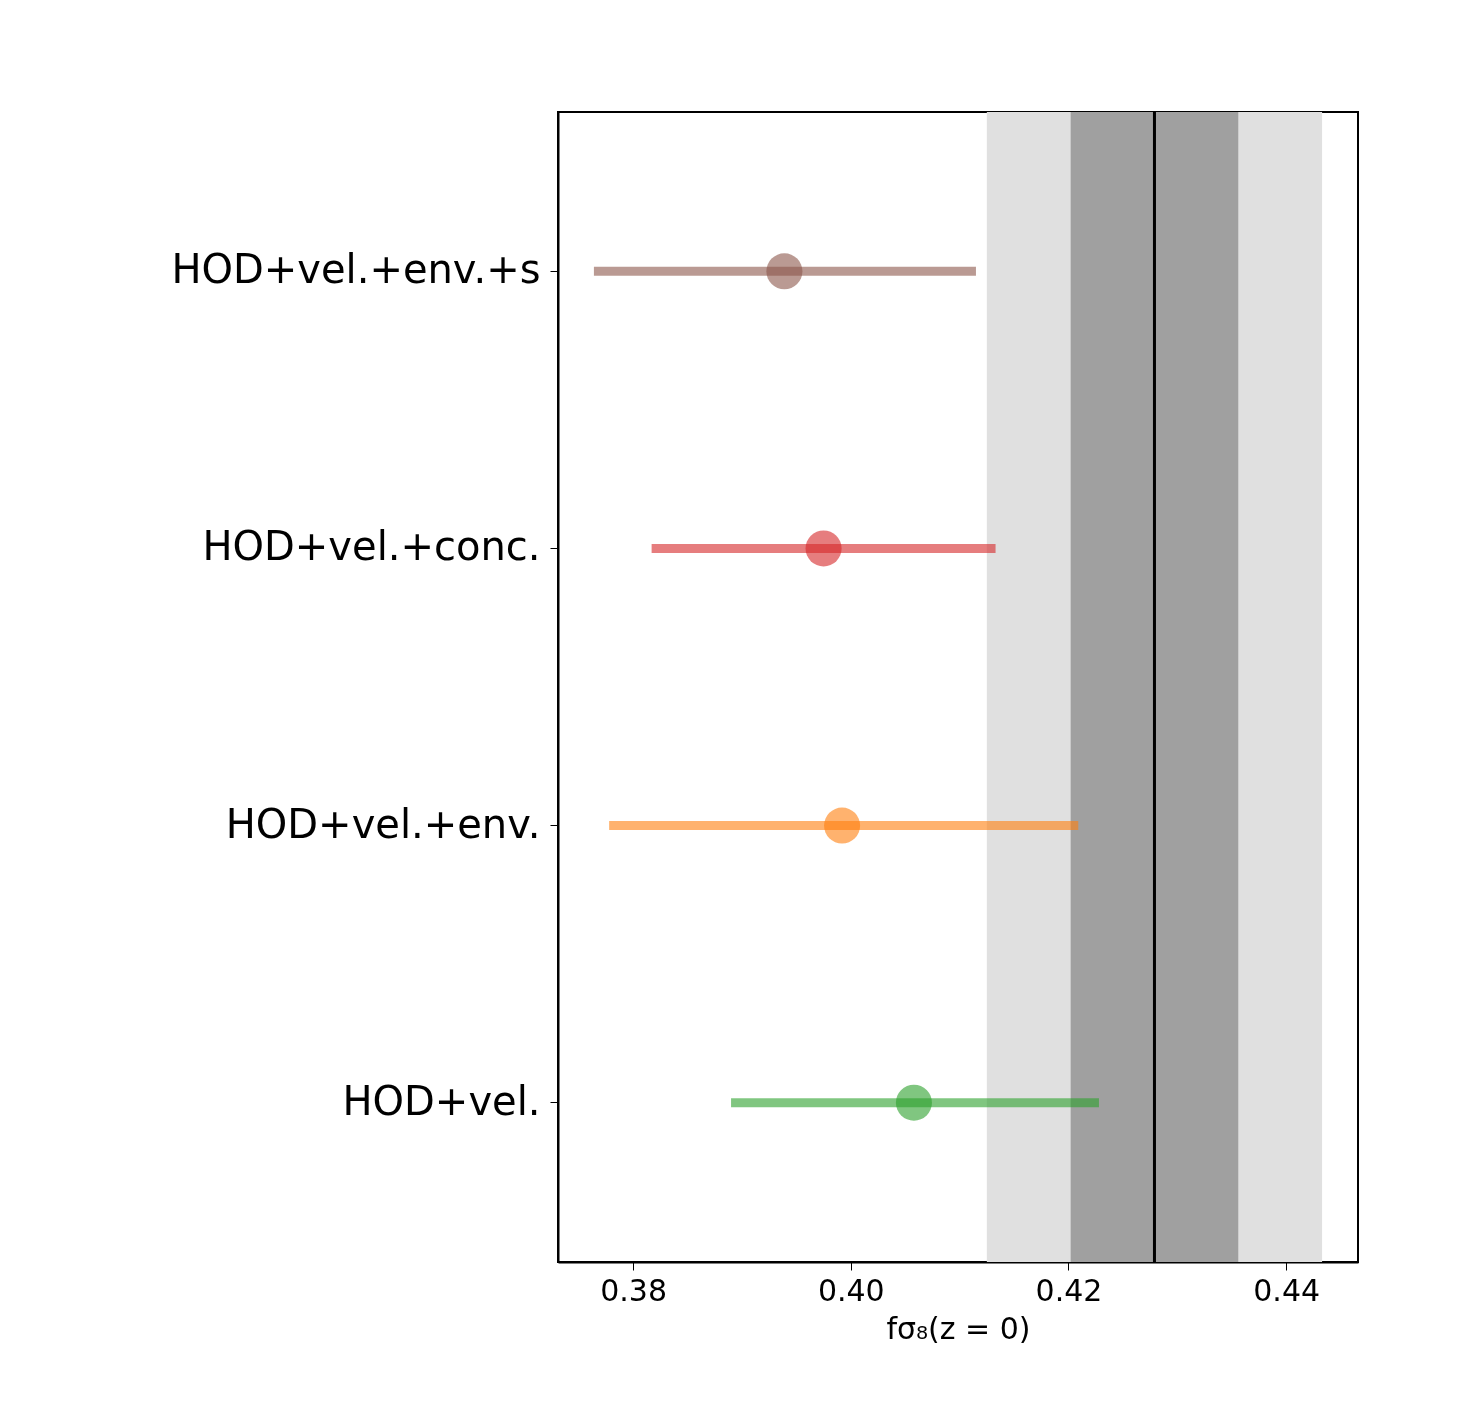 This screenshot has height=1401, width=1471. I want to click on y-tick-label: HOD+vel.+env., so click(383, 823).